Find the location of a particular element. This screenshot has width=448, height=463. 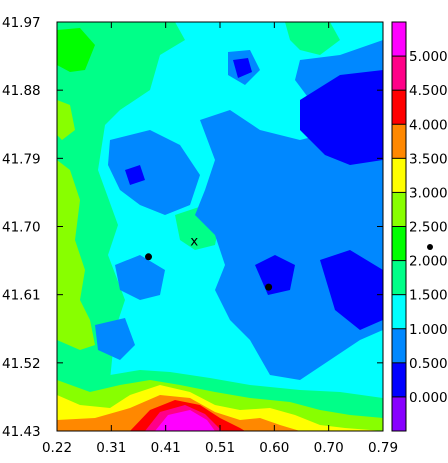

contour-green-top is located at coordinates (312, 38).